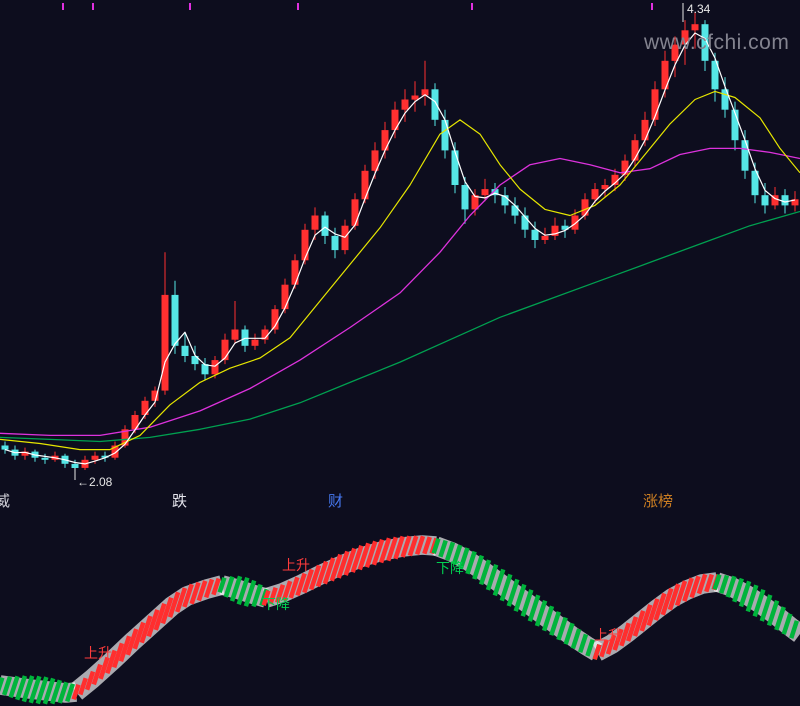  What do you see at coordinates (658, 501) in the screenshot?
I see `ticker-item-3: 涨榜` at bounding box center [658, 501].